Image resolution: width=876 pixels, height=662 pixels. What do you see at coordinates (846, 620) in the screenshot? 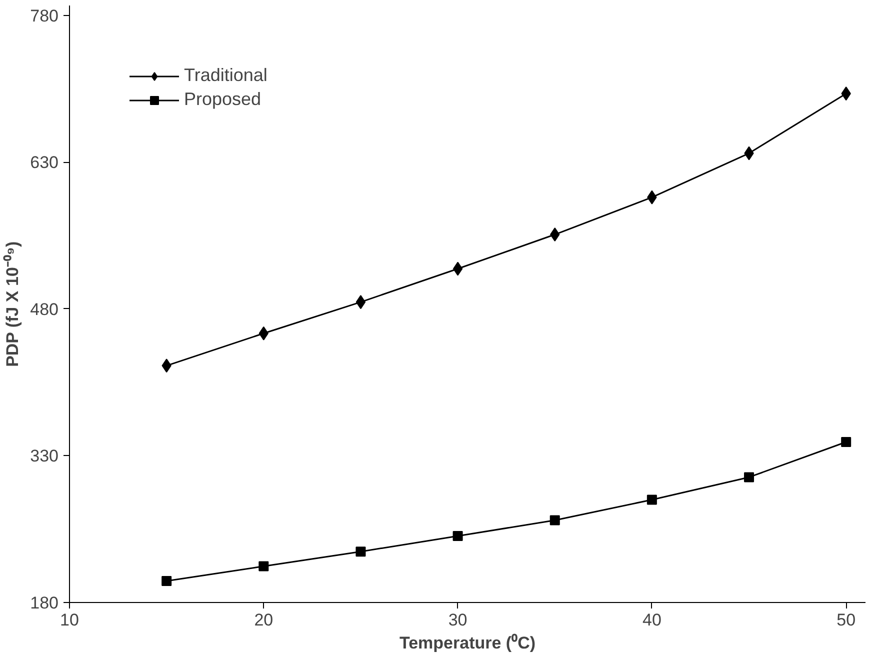
I see `x-tick-label: 50` at bounding box center [846, 620].